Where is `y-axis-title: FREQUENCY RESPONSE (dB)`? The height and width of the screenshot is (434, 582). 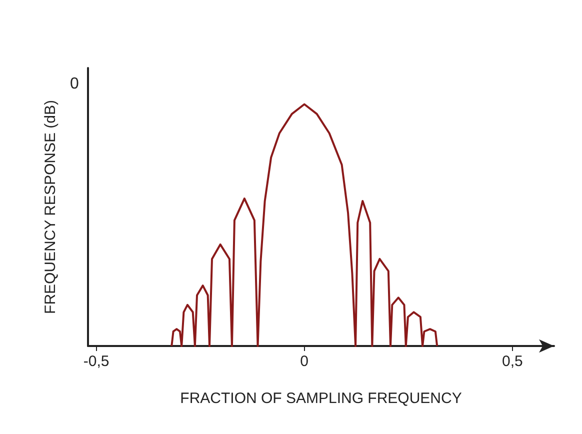
y-axis-title: FREQUENCY RESPONSE (dB) is located at coordinates (50, 207).